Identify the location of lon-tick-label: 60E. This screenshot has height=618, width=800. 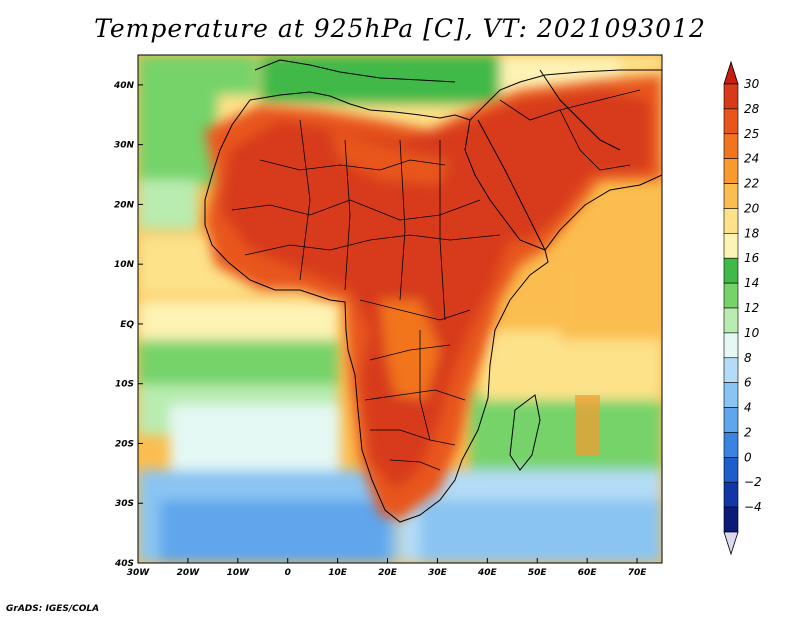
(588, 573).